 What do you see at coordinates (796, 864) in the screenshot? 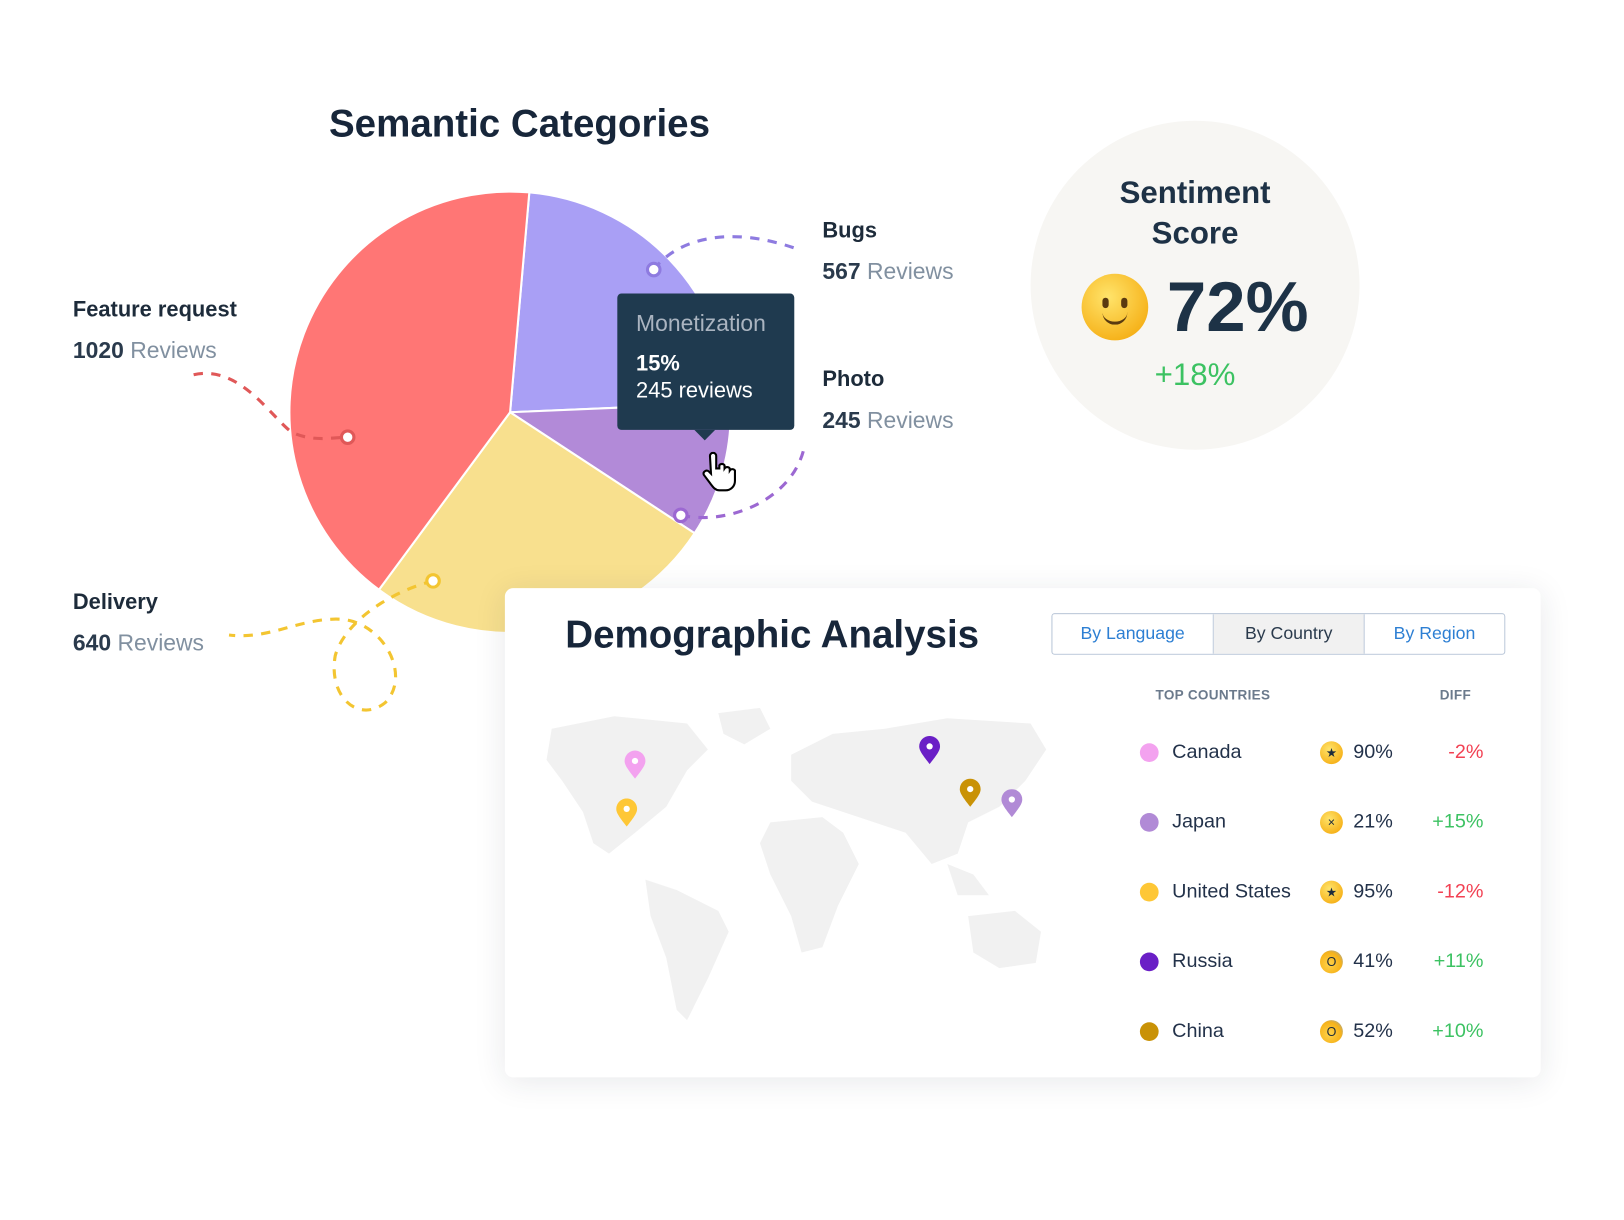
I see `world-map` at bounding box center [796, 864].